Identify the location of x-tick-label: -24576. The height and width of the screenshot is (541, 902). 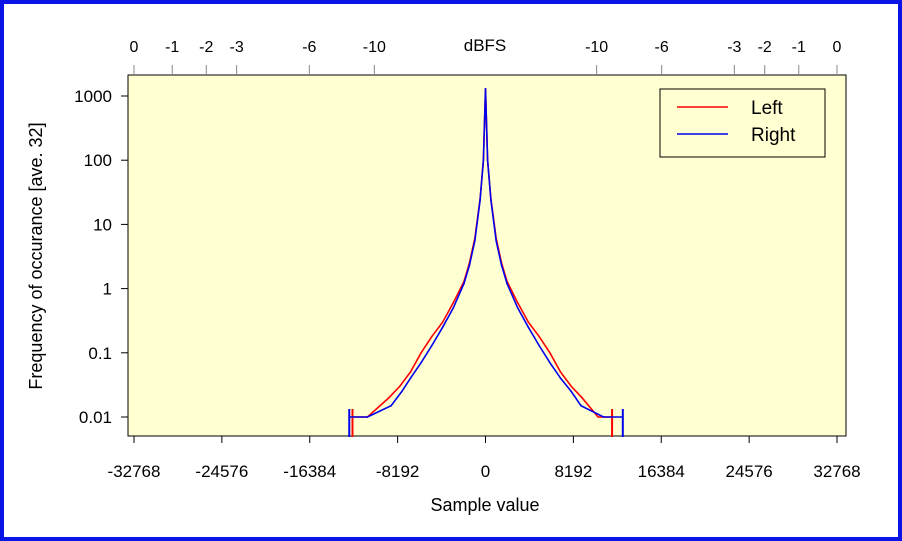
(221, 471).